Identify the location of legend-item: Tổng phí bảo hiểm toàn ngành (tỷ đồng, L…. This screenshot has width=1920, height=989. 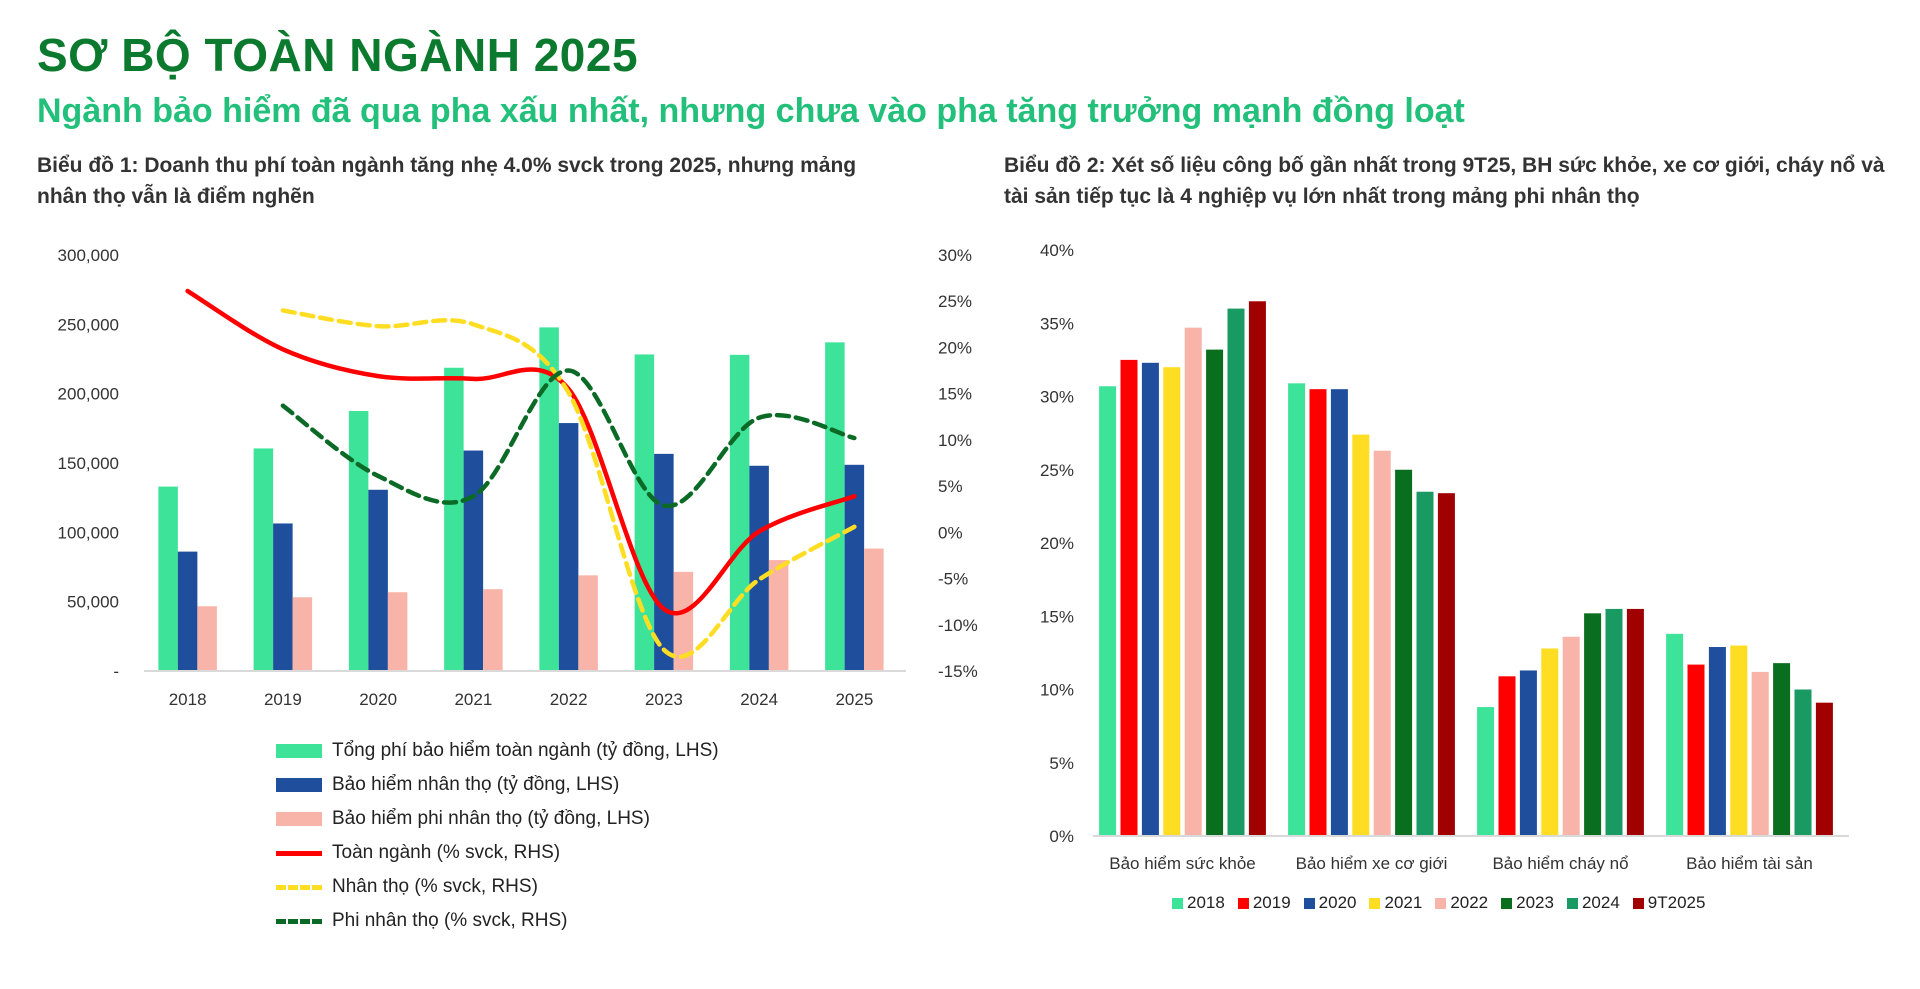
(497, 751).